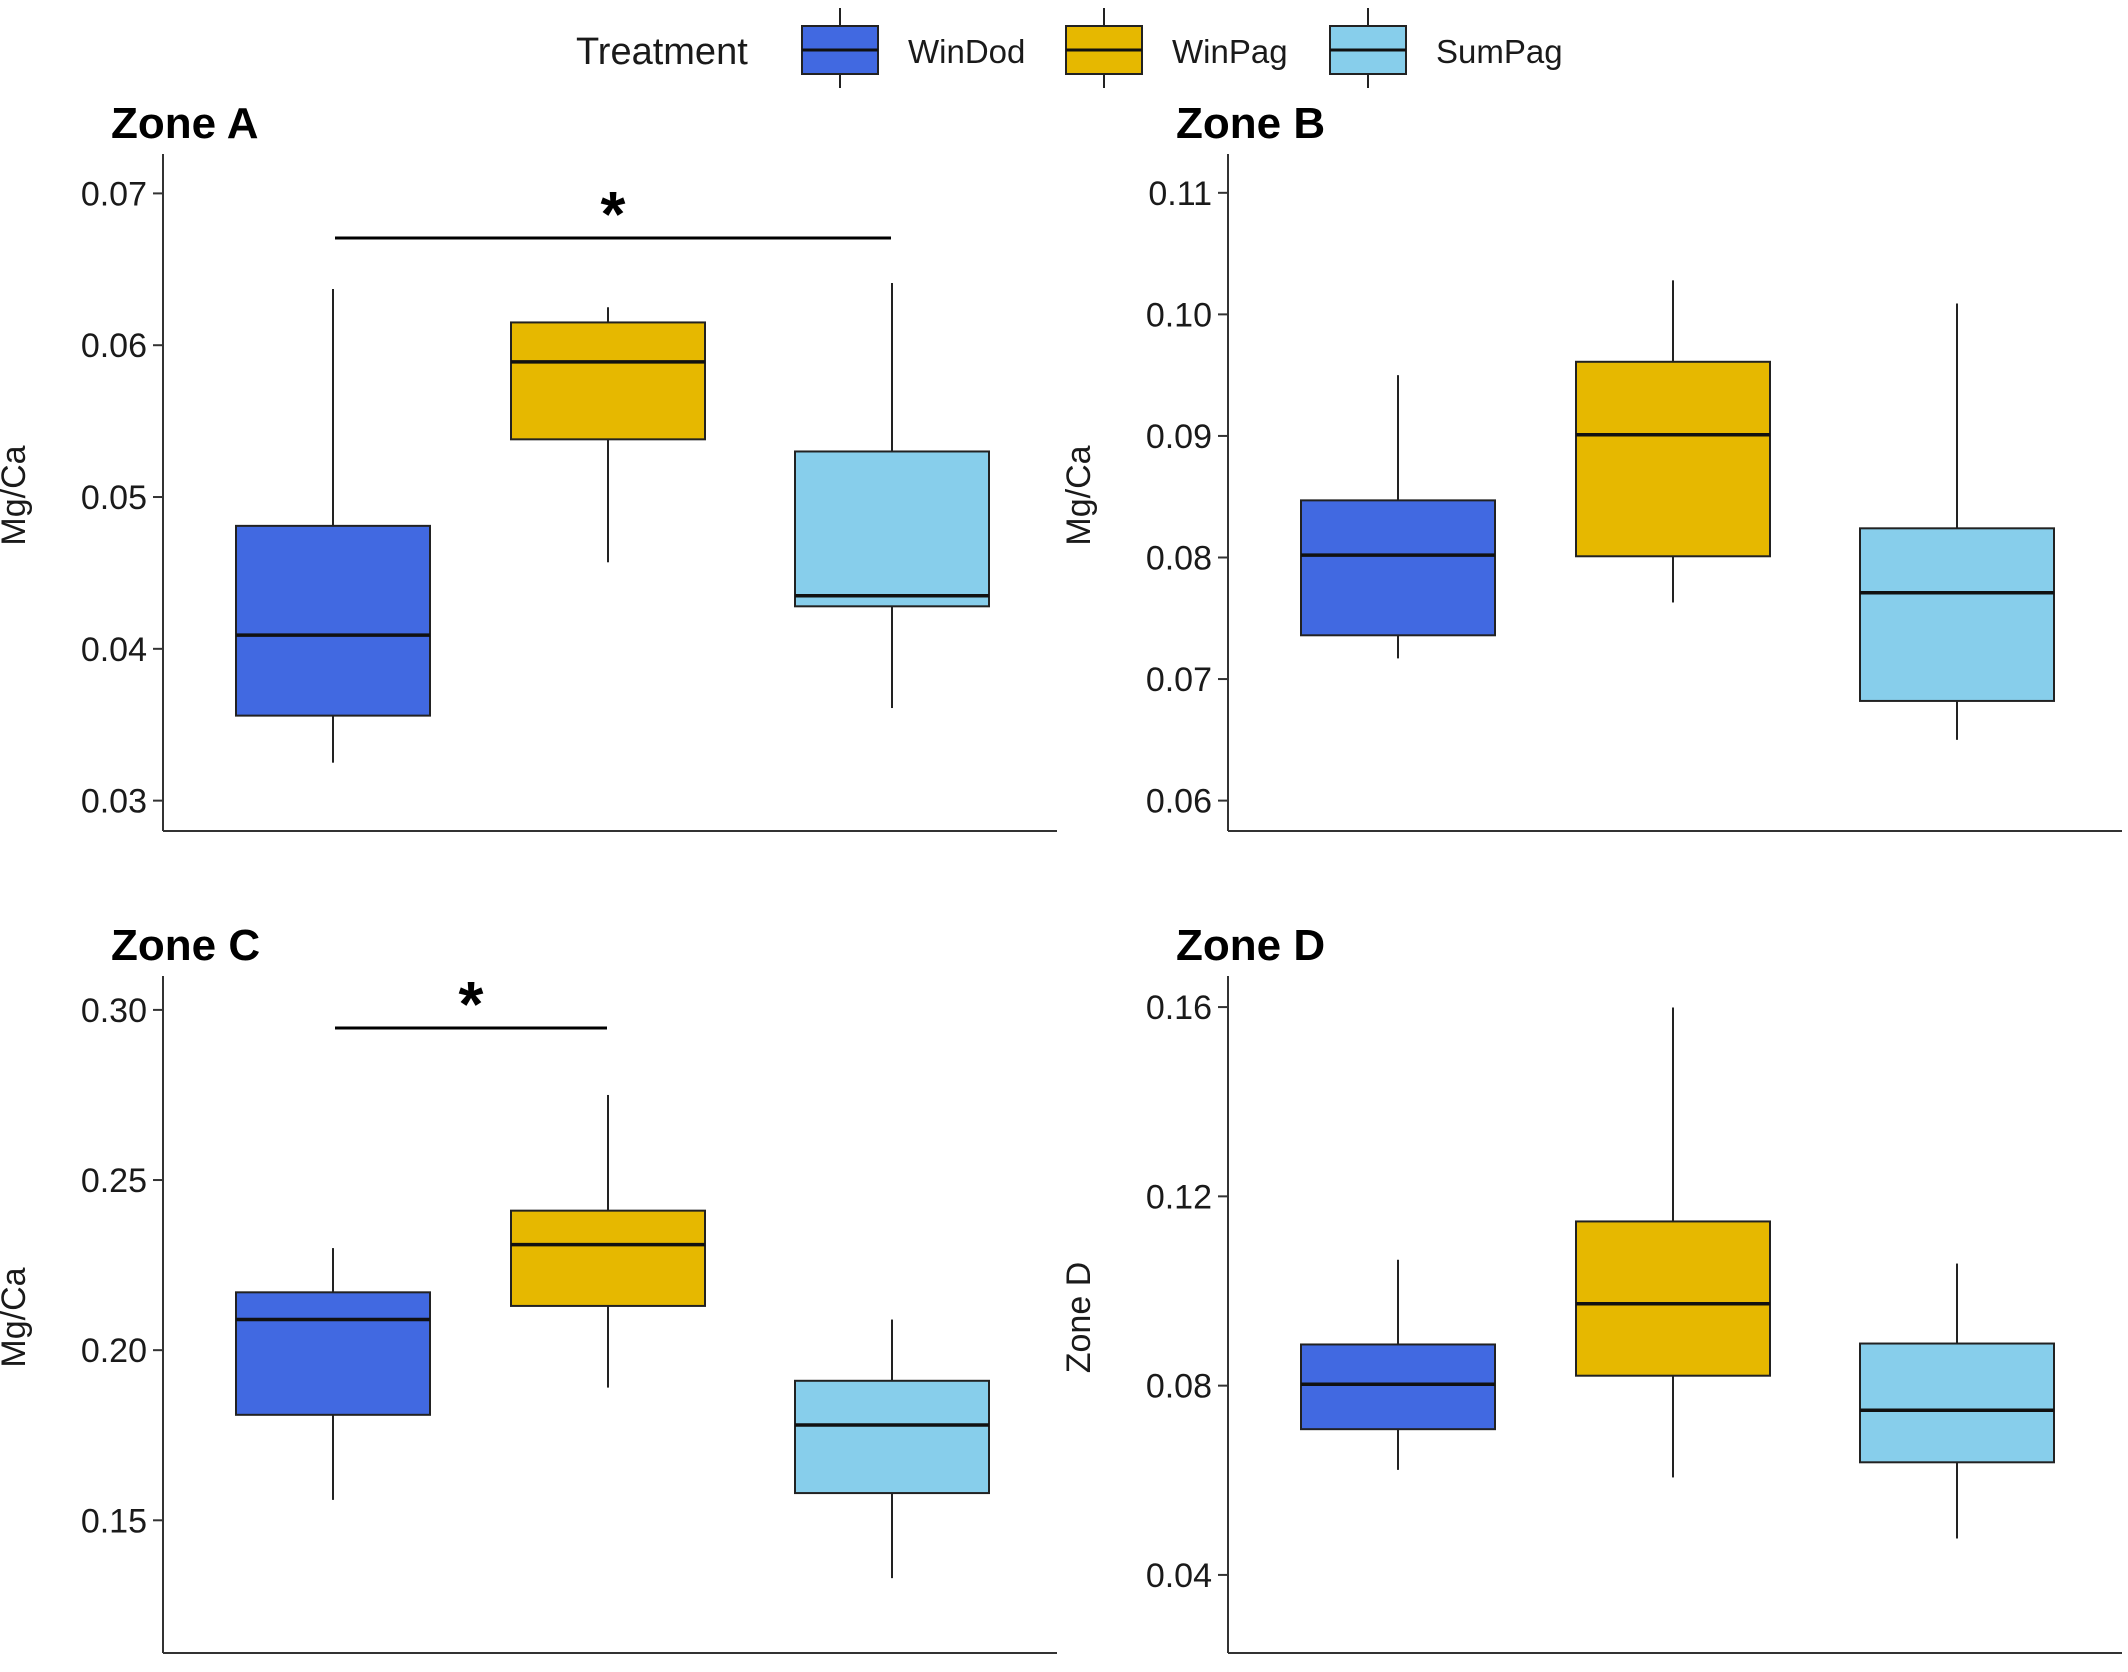  What do you see at coordinates (114, 1011) in the screenshot?
I see `y-tick-label: 0.30` at bounding box center [114, 1011].